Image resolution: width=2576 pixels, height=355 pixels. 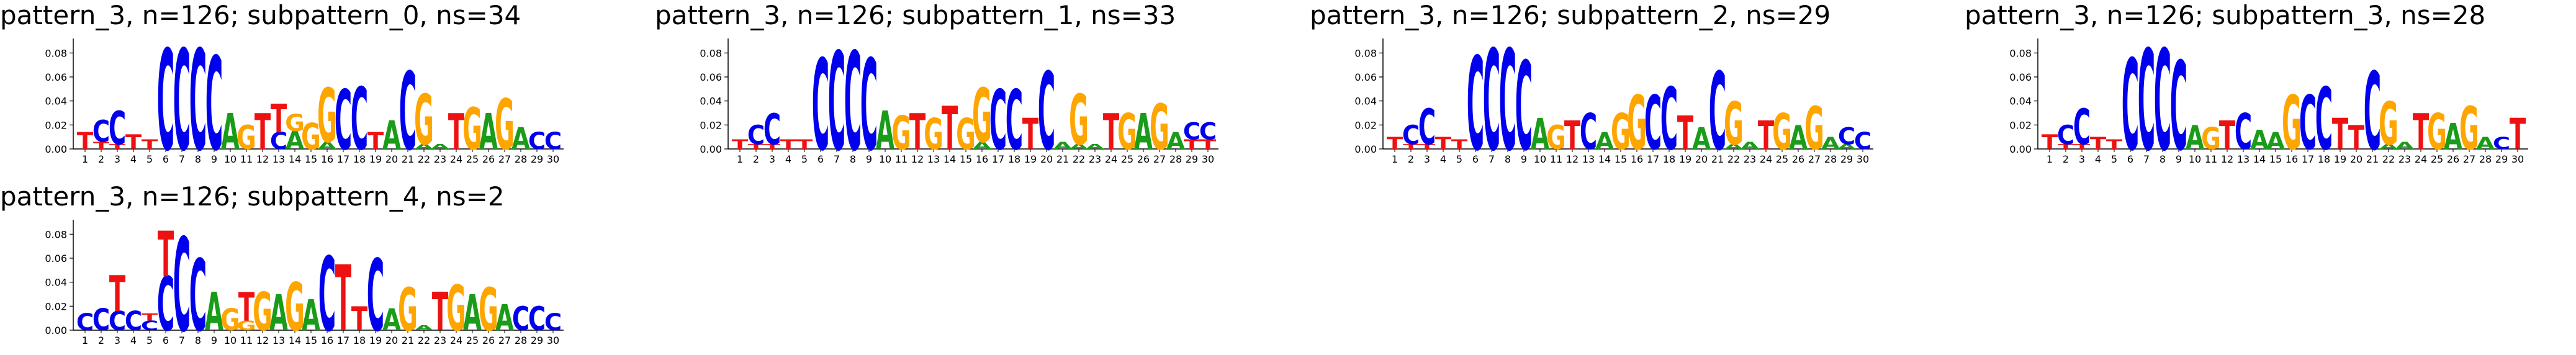 What do you see at coordinates (1798, 159) in the screenshot?
I see `x-tick-label: 26` at bounding box center [1798, 159].